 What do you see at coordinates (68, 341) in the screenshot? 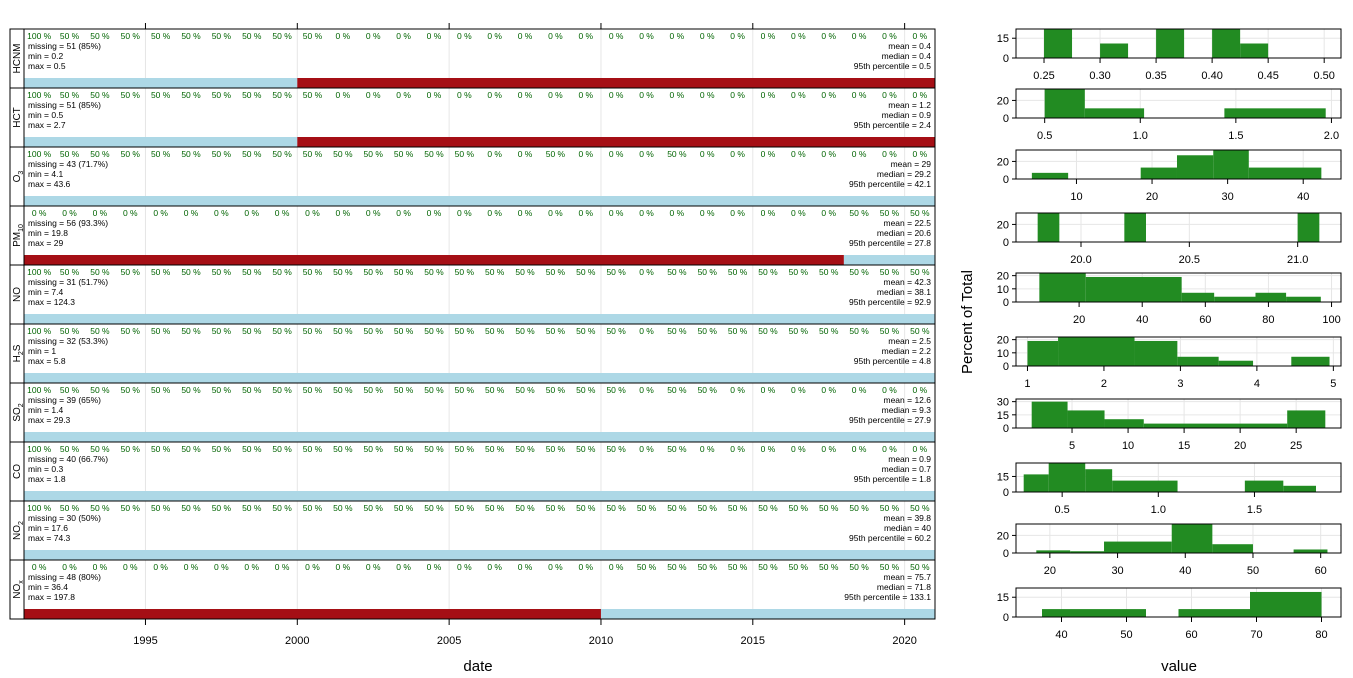
I see `stat-missing: missing = 32 (53.3%)` at bounding box center [68, 341].